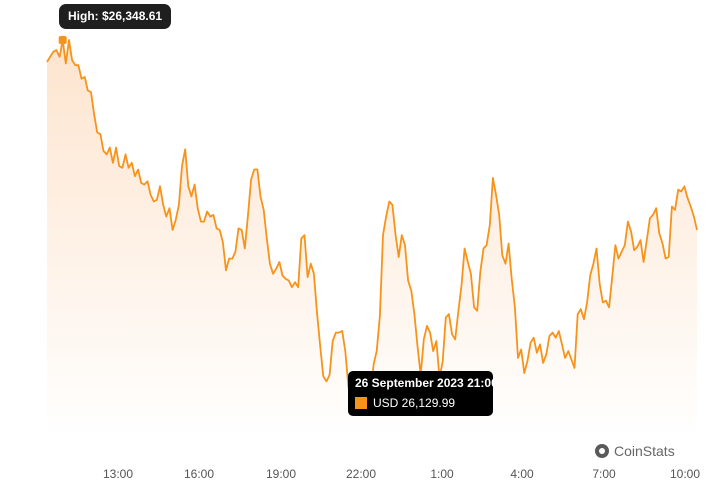  What do you see at coordinates (426, 383) in the screenshot?
I see `tooltip-datetime: 26 September 2023 21:00` at bounding box center [426, 383].